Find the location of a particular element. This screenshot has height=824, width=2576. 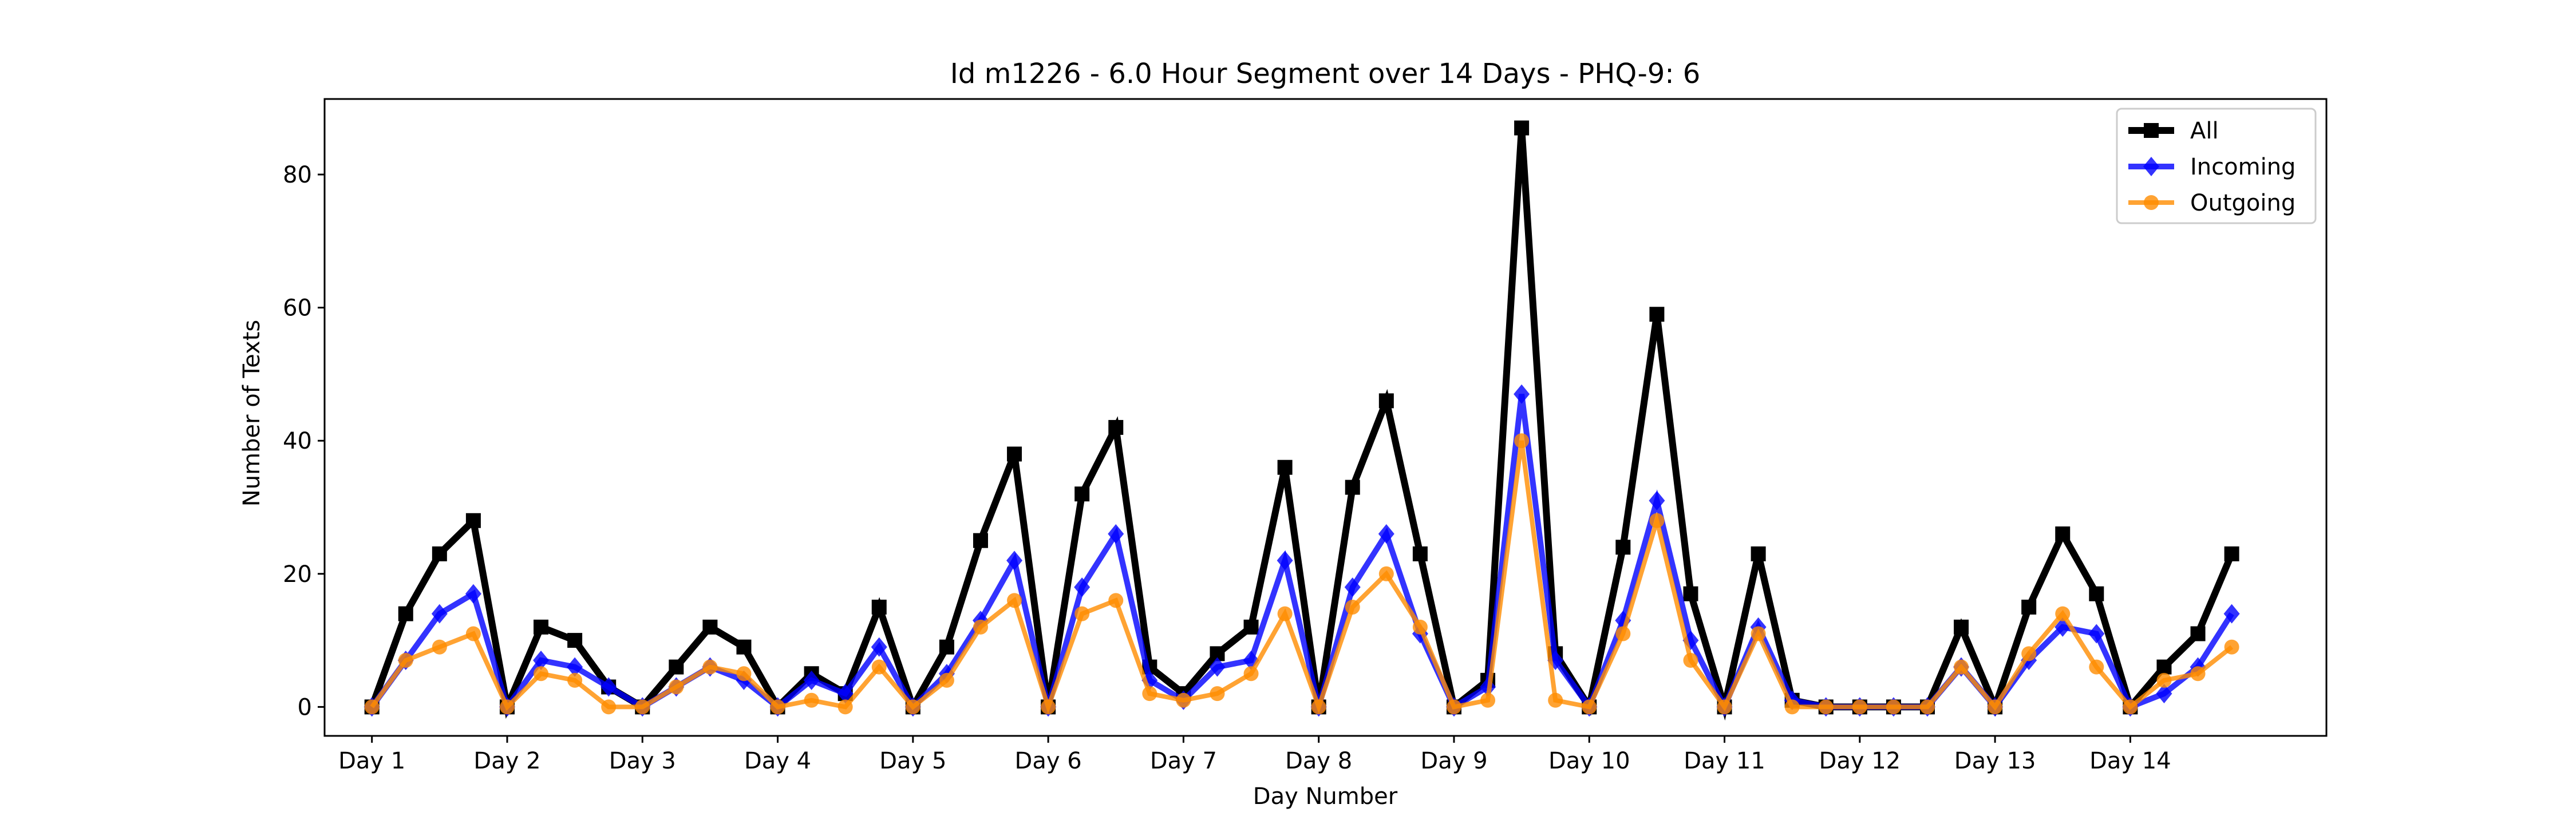

legend-entry-incoming: Incoming is located at coordinates (2212, 167).